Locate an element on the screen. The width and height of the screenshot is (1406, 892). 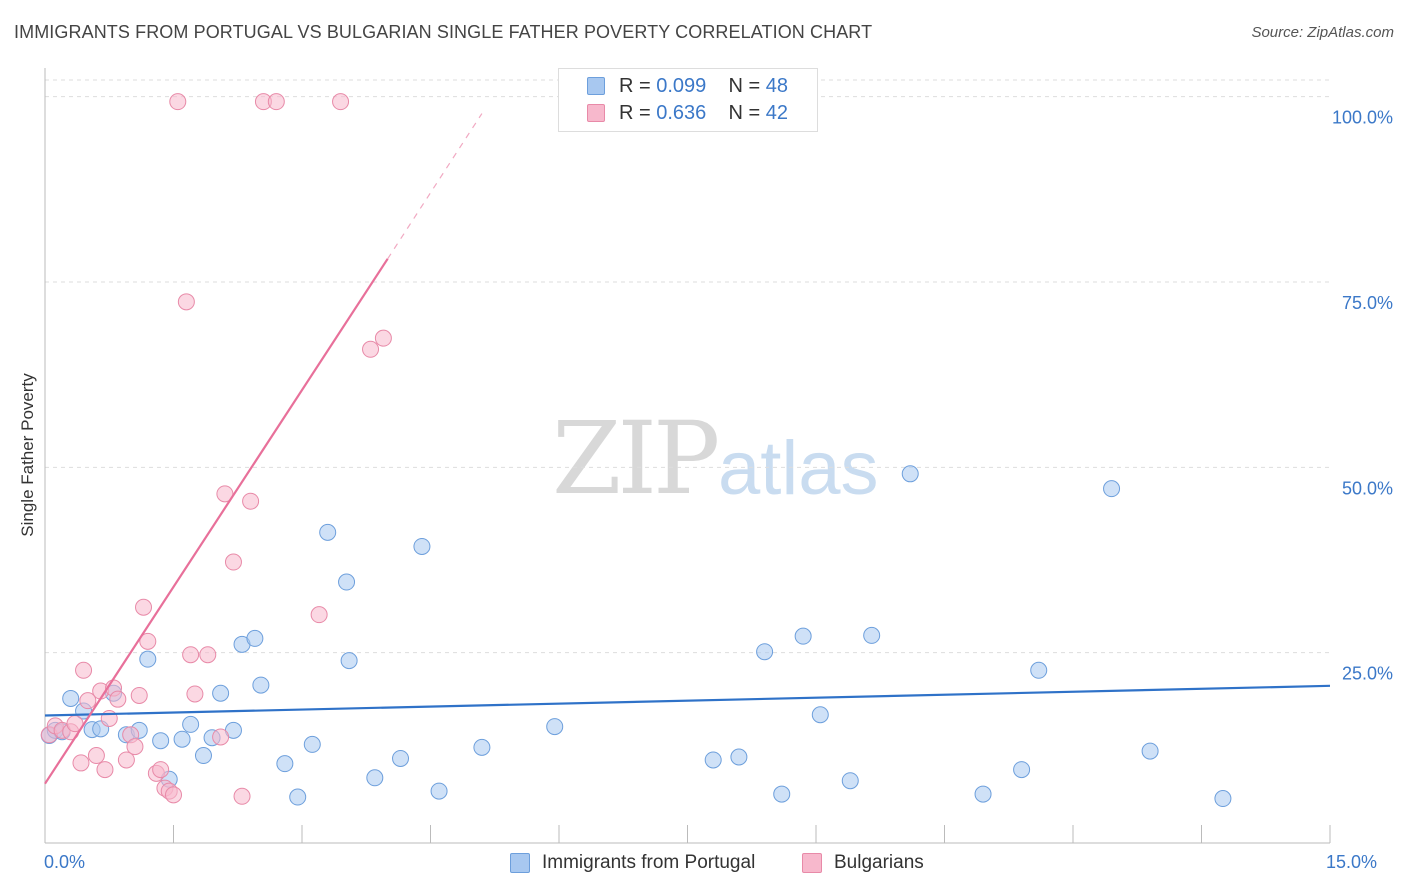
y-tick-label-3: 25.0% is located at coordinates (1367, 674).